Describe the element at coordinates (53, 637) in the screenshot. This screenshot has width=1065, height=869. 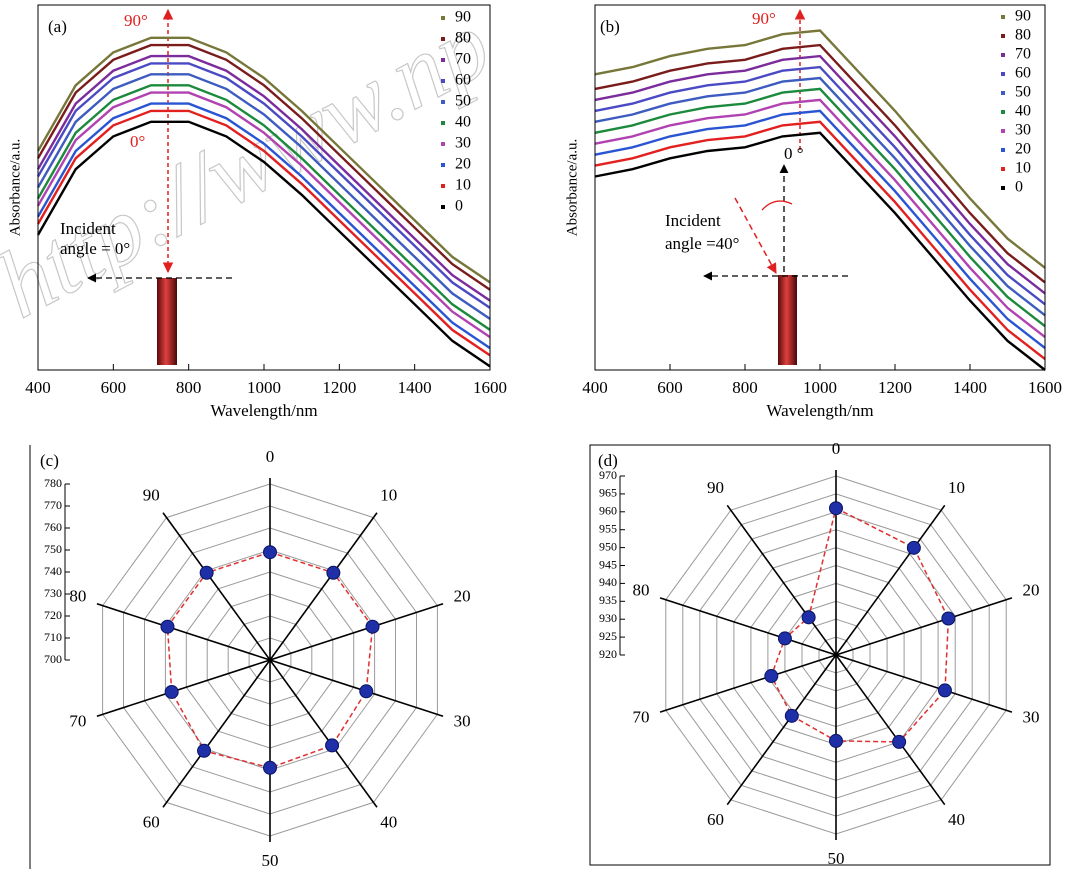
I see `r-tick-label: 710` at that location.